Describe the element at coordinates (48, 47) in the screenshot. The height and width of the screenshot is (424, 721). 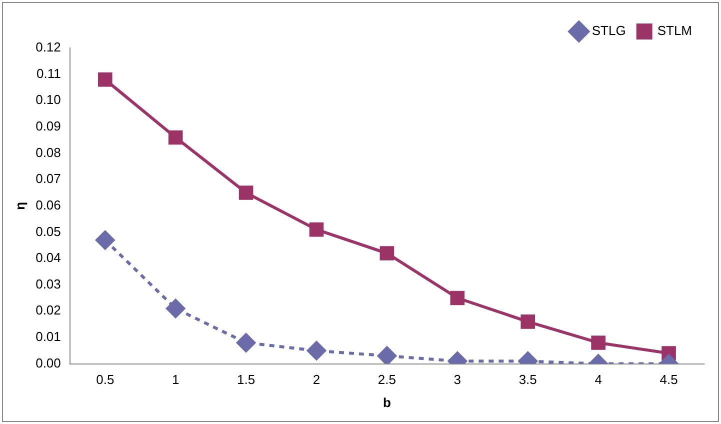
I see `y-tick-label: 0.12` at that location.